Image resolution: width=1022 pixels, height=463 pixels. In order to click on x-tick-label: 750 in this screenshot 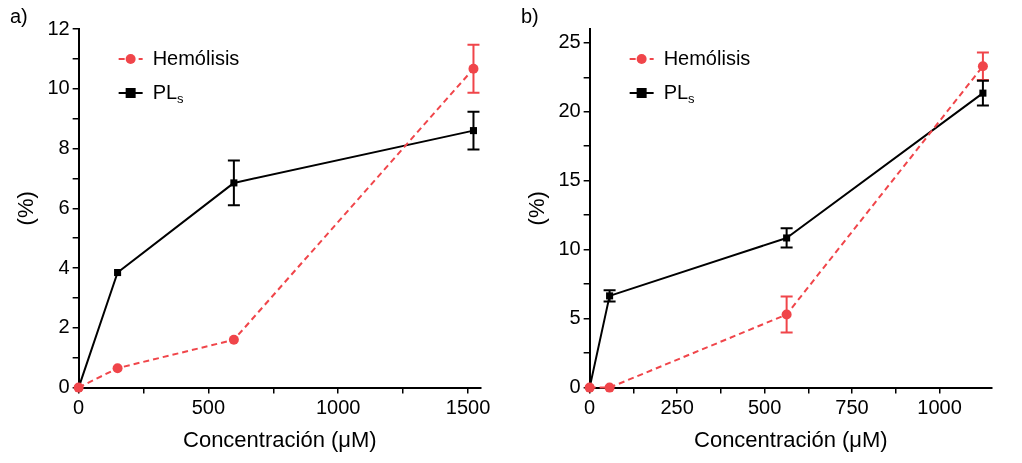, I will do `click(852, 407)`.